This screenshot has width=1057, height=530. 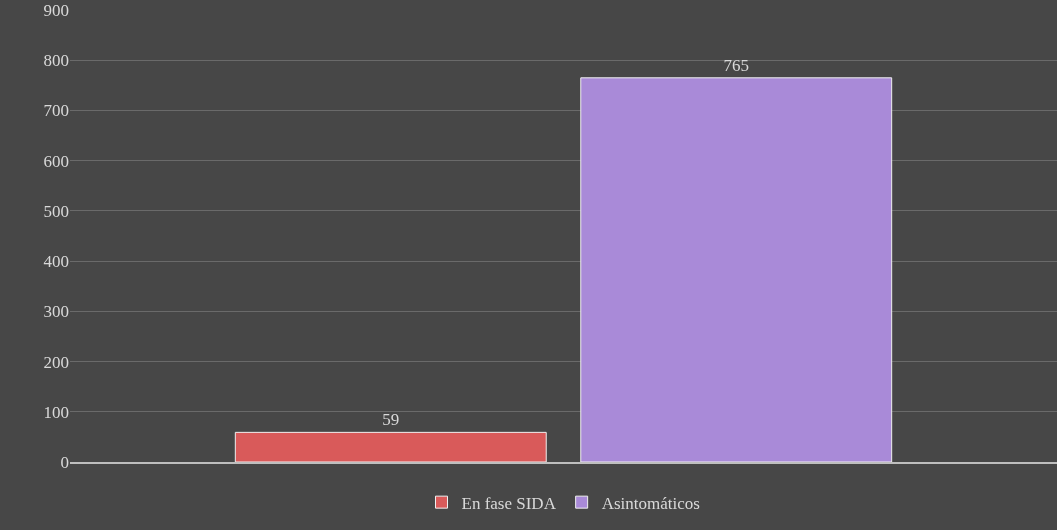 I want to click on legend-label: Asintomáticos, so click(x=650, y=503).